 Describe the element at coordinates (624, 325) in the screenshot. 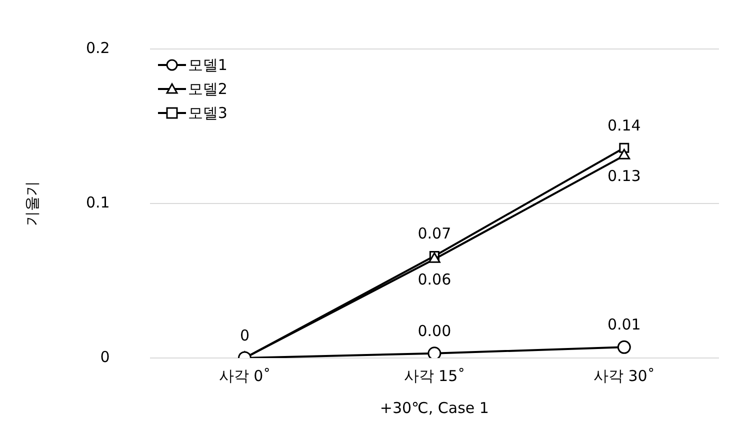

I see `data-label: 0.01` at that location.